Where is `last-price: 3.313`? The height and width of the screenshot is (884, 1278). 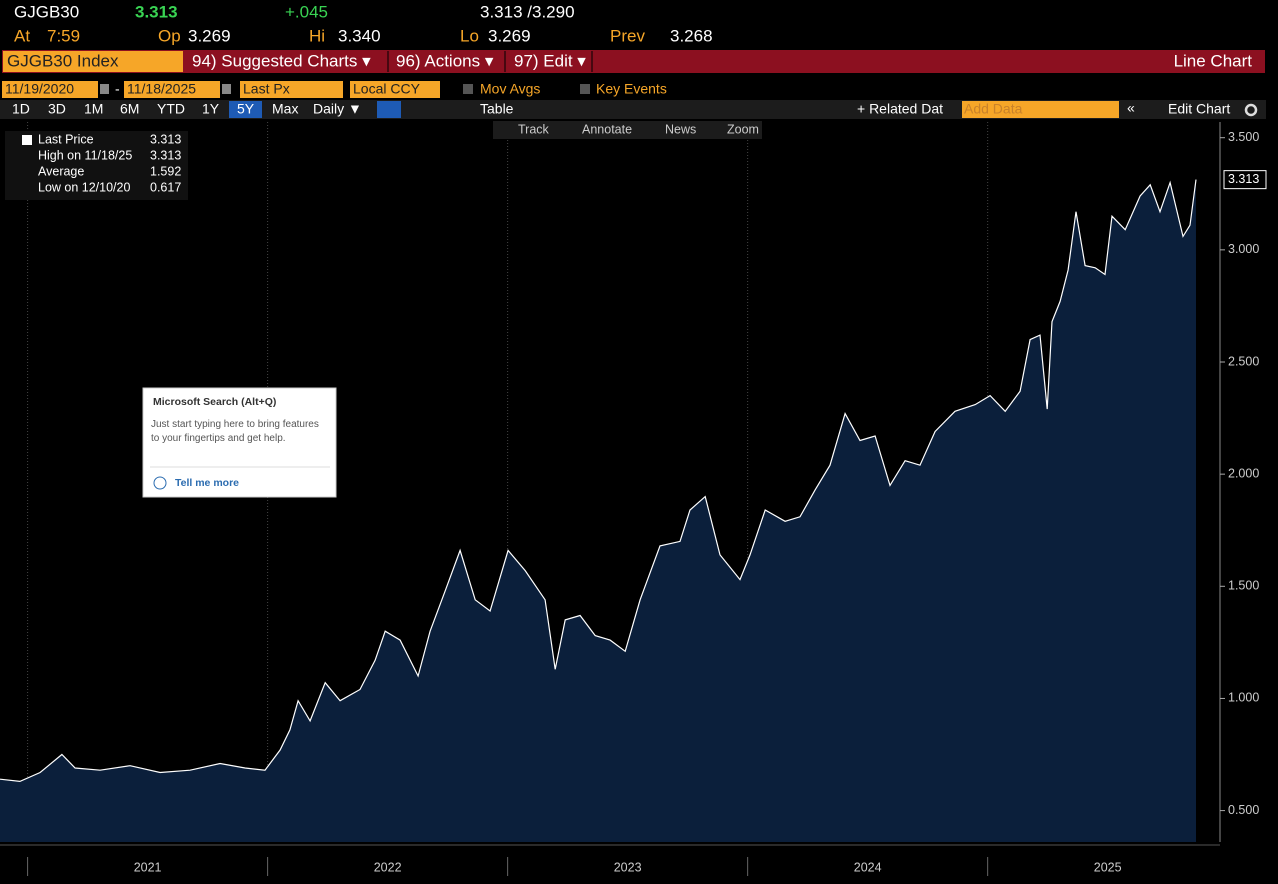 last-price: 3.313 is located at coordinates (156, 11).